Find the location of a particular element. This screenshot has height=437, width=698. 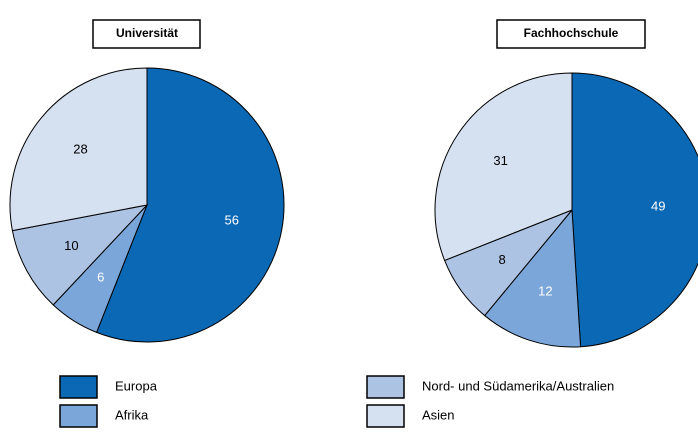

legend-label: Europa is located at coordinates (136, 385).